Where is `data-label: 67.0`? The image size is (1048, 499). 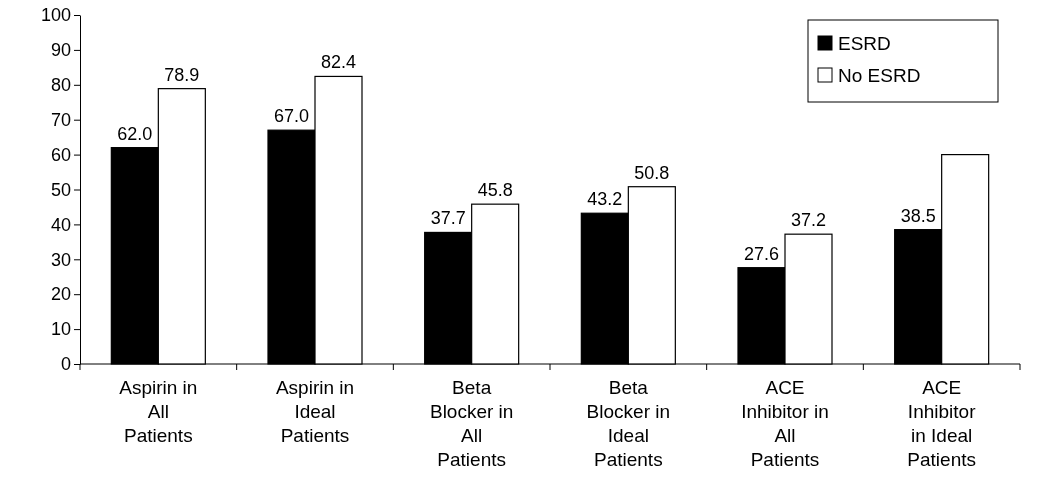 data-label: 67.0 is located at coordinates (291, 116).